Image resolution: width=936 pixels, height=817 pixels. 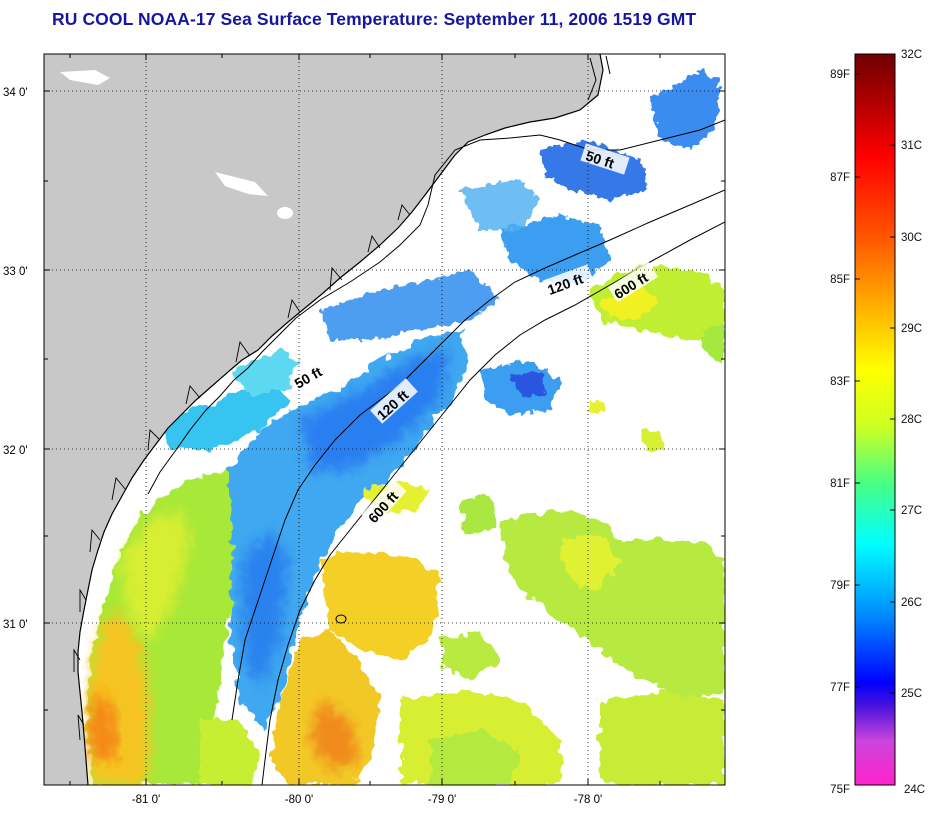 What do you see at coordinates (15, 93) in the screenshot?
I see `lat-label-34: 34 0'` at bounding box center [15, 93].